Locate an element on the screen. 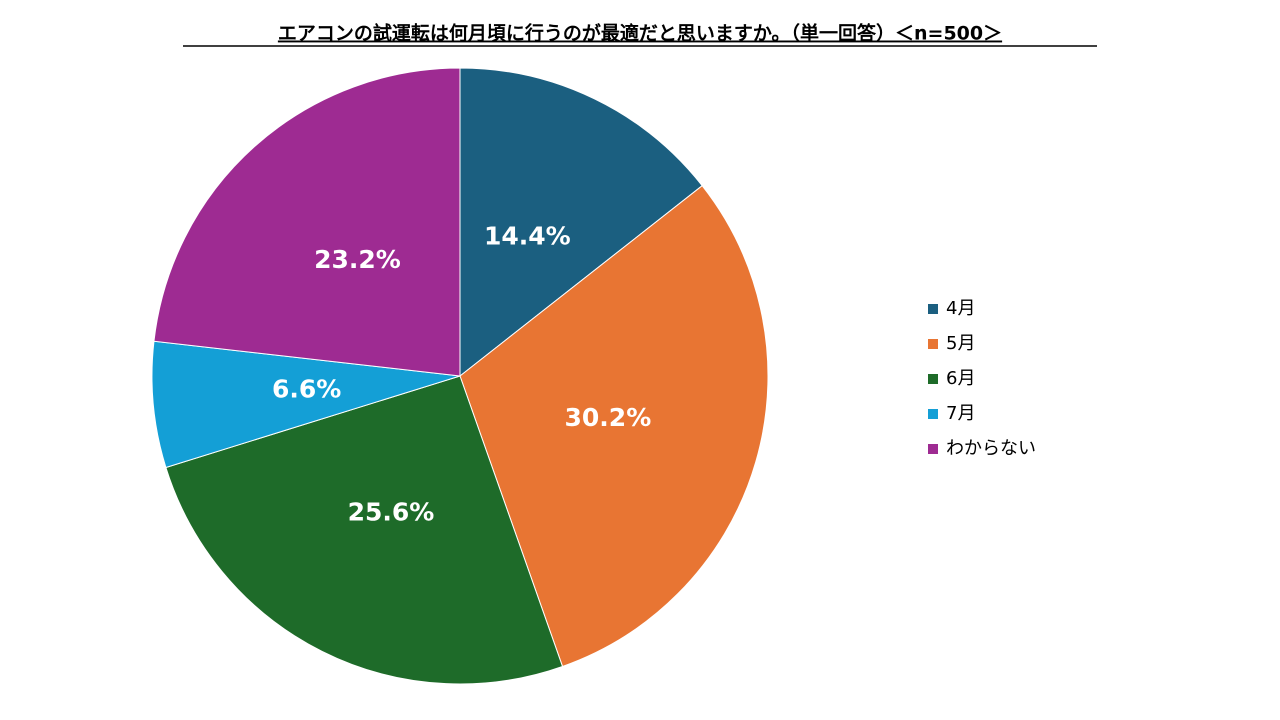  value-label: 6.6% is located at coordinates (306, 388).